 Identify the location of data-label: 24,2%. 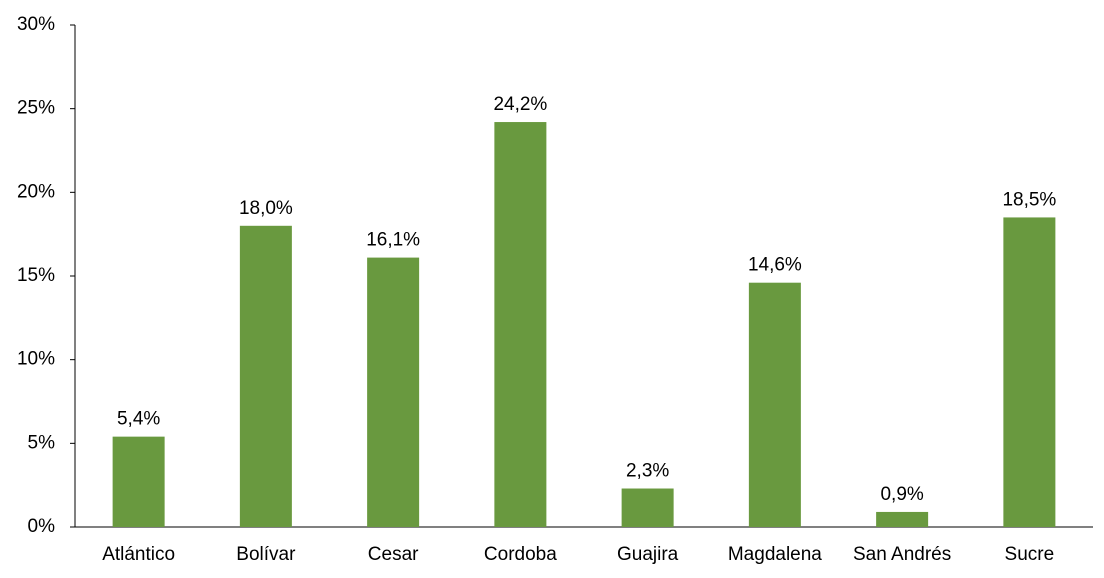
(520, 104).